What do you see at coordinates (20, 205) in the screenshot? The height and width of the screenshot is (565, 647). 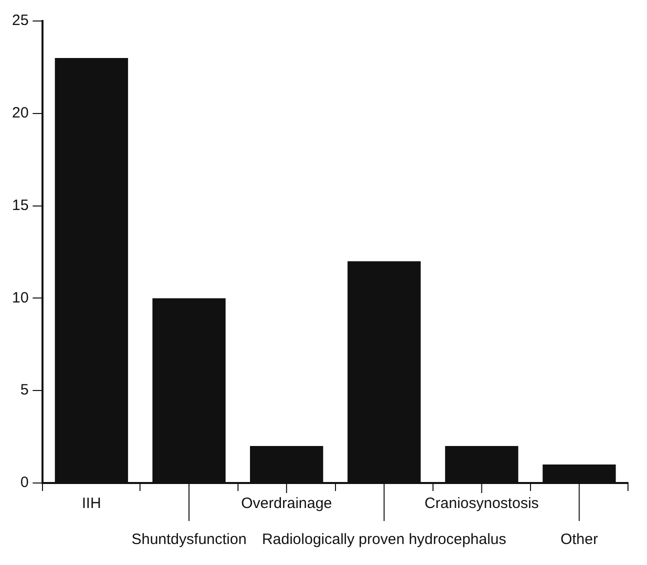 I see `y-tick-label: 15` at bounding box center [20, 205].